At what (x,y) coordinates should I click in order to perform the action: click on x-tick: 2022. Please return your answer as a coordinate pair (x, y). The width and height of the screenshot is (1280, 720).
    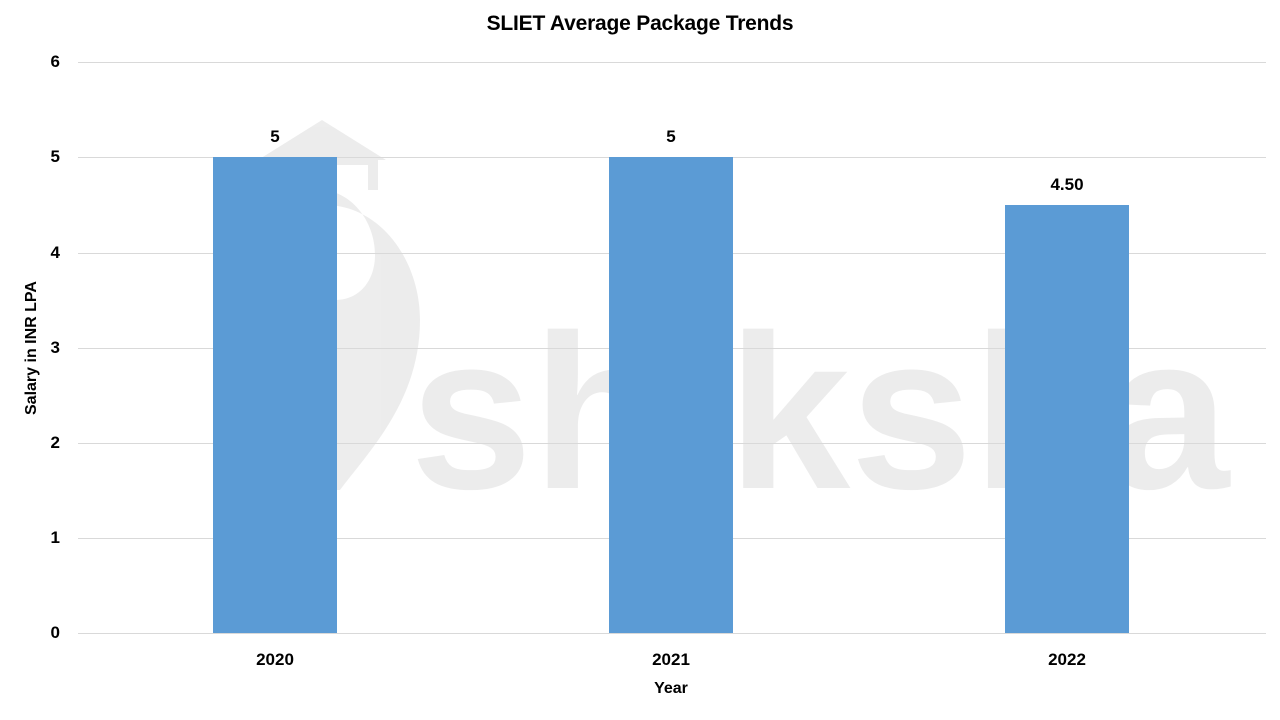
    Looking at the image, I should click on (1067, 659).